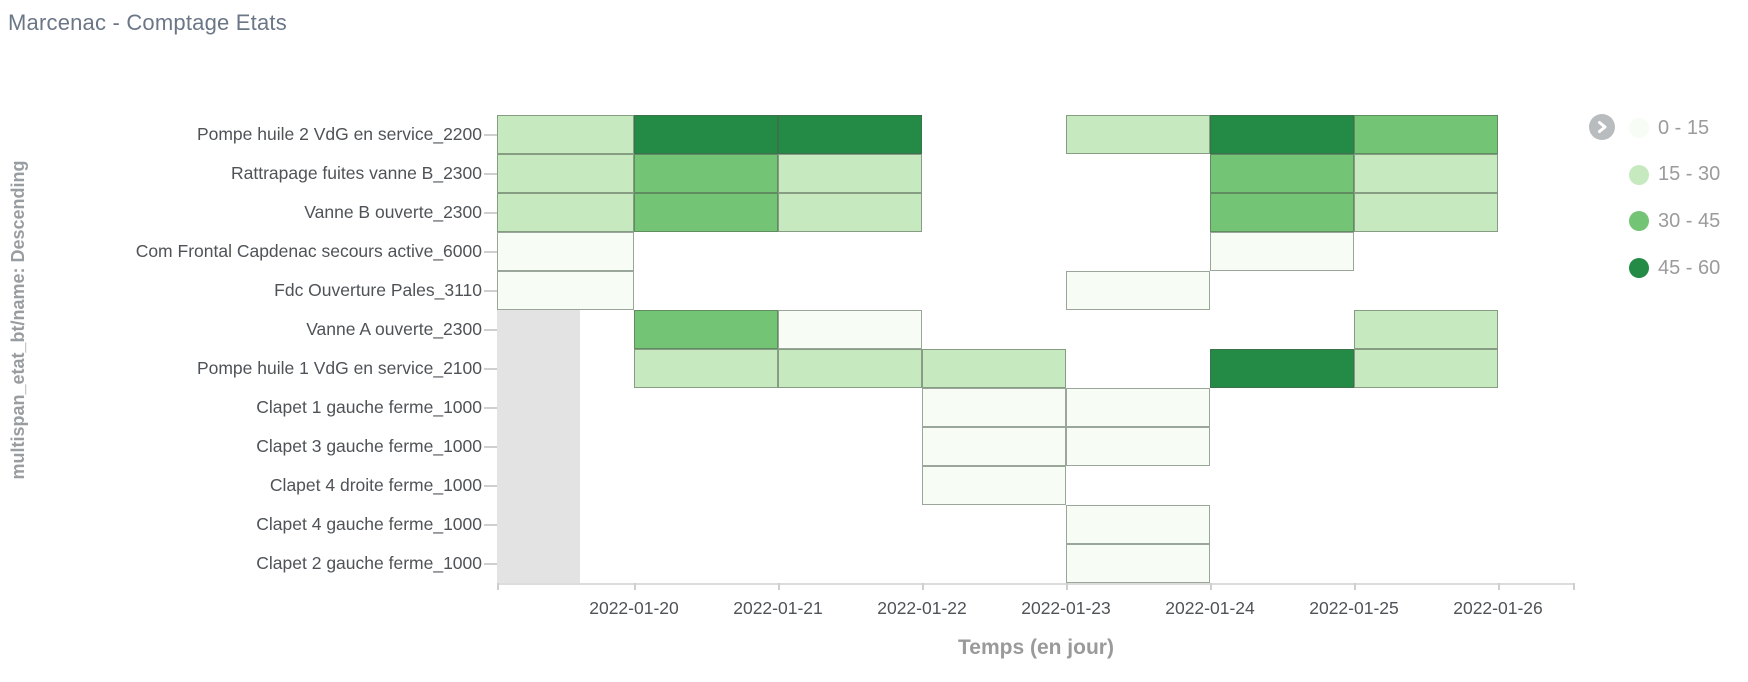 Image resolution: width=1748 pixels, height=682 pixels. I want to click on y-axis-label: Vanne A ouverte_2300, so click(394, 329).